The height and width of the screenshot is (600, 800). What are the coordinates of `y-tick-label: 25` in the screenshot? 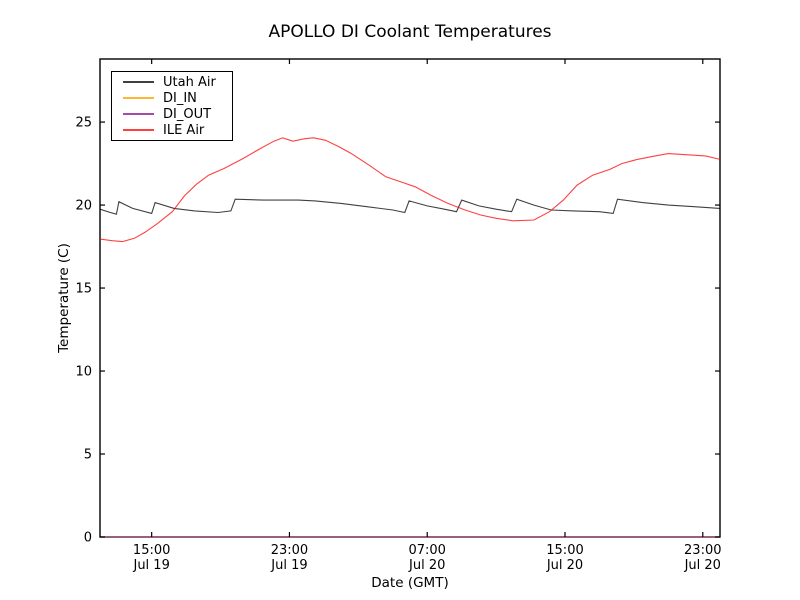 It's located at (83, 123).